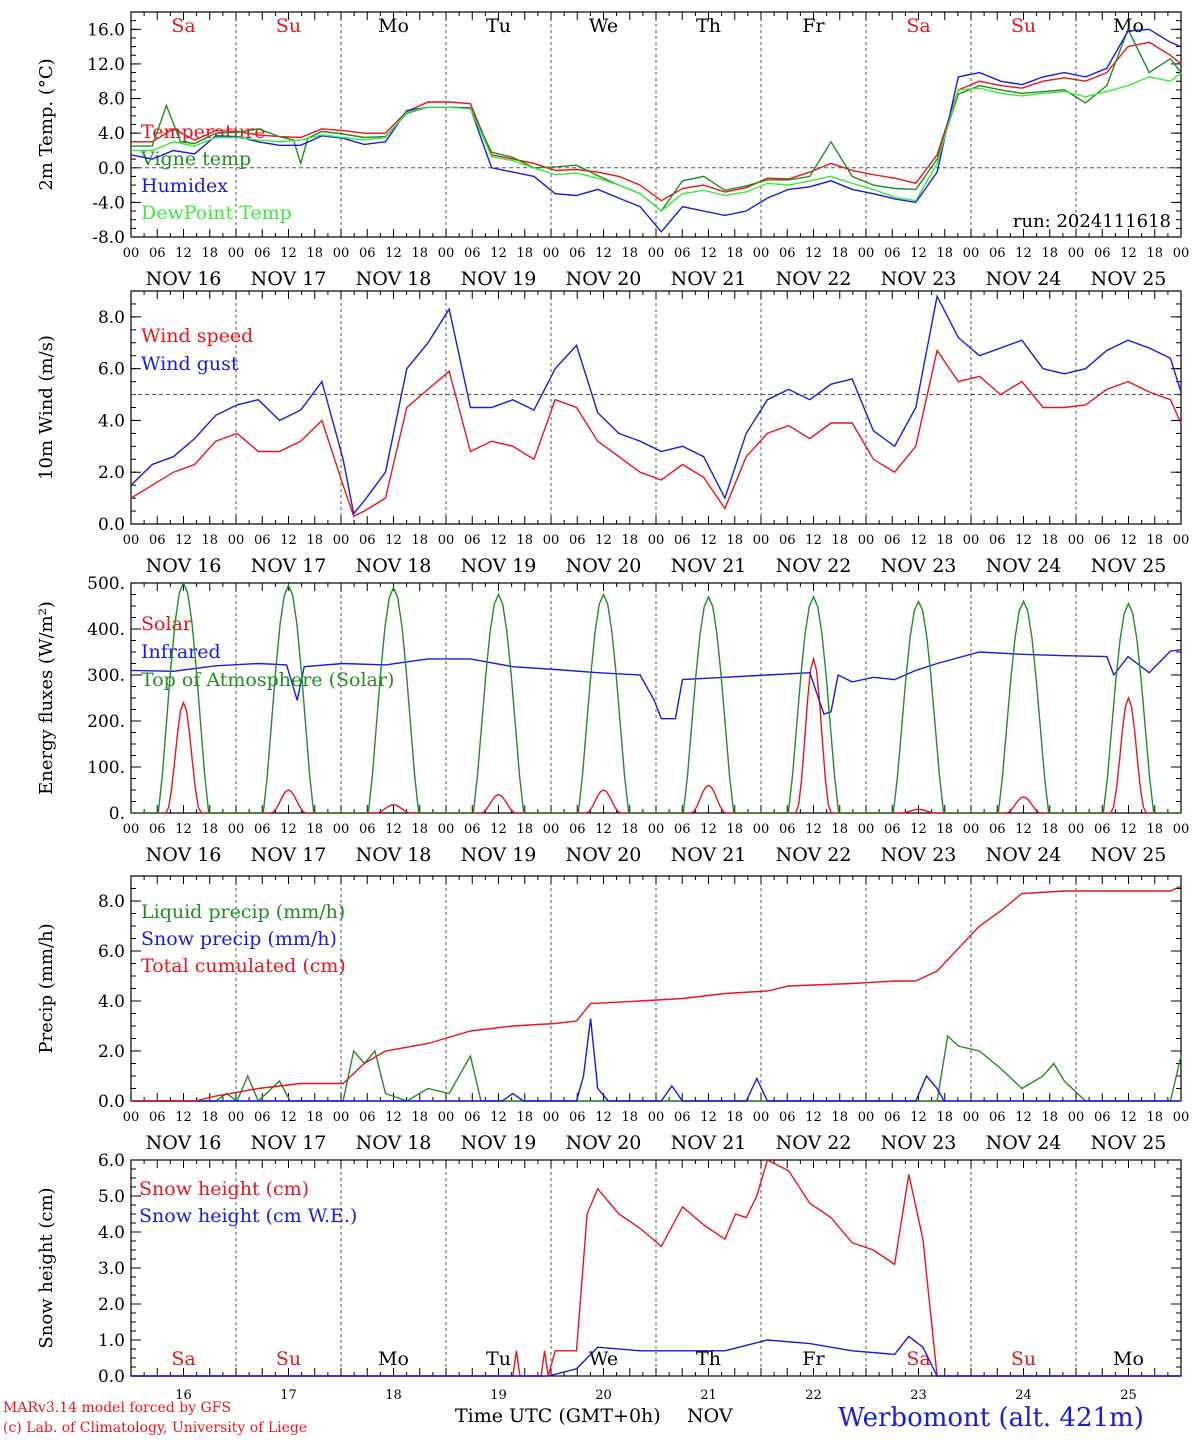  I want to click on legend-entry: DewPoint Temp, so click(216, 213).